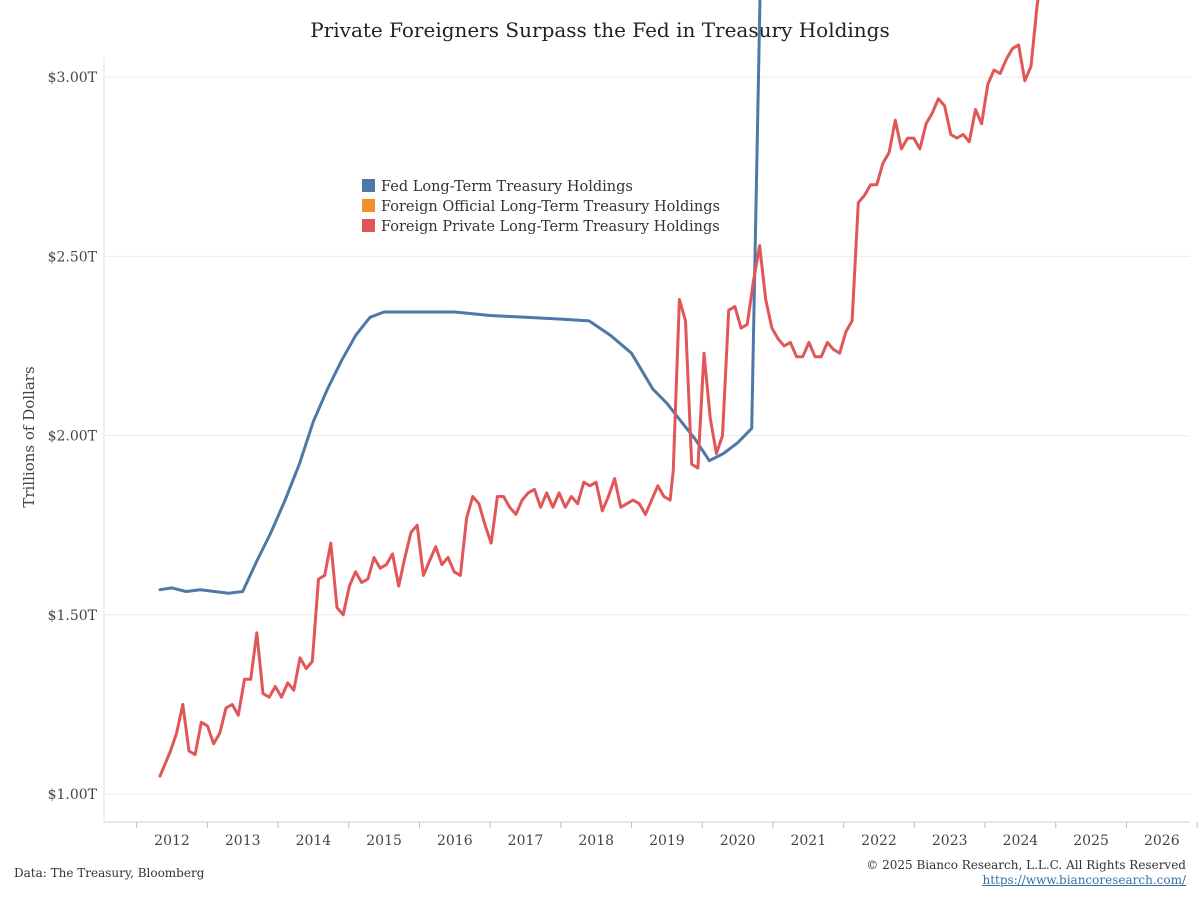 The width and height of the screenshot is (1200, 900). What do you see at coordinates (879, 841) in the screenshot?
I see `x-tick-label: 2022` at bounding box center [879, 841].